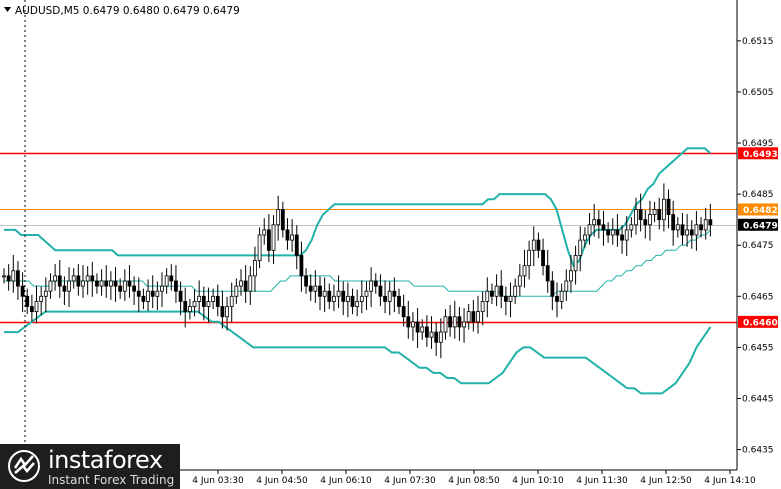 Image resolution: width=781 pixels, height=489 pixels. What do you see at coordinates (24, 466) in the screenshot?
I see `instaforex-logo-icon` at bounding box center [24, 466].